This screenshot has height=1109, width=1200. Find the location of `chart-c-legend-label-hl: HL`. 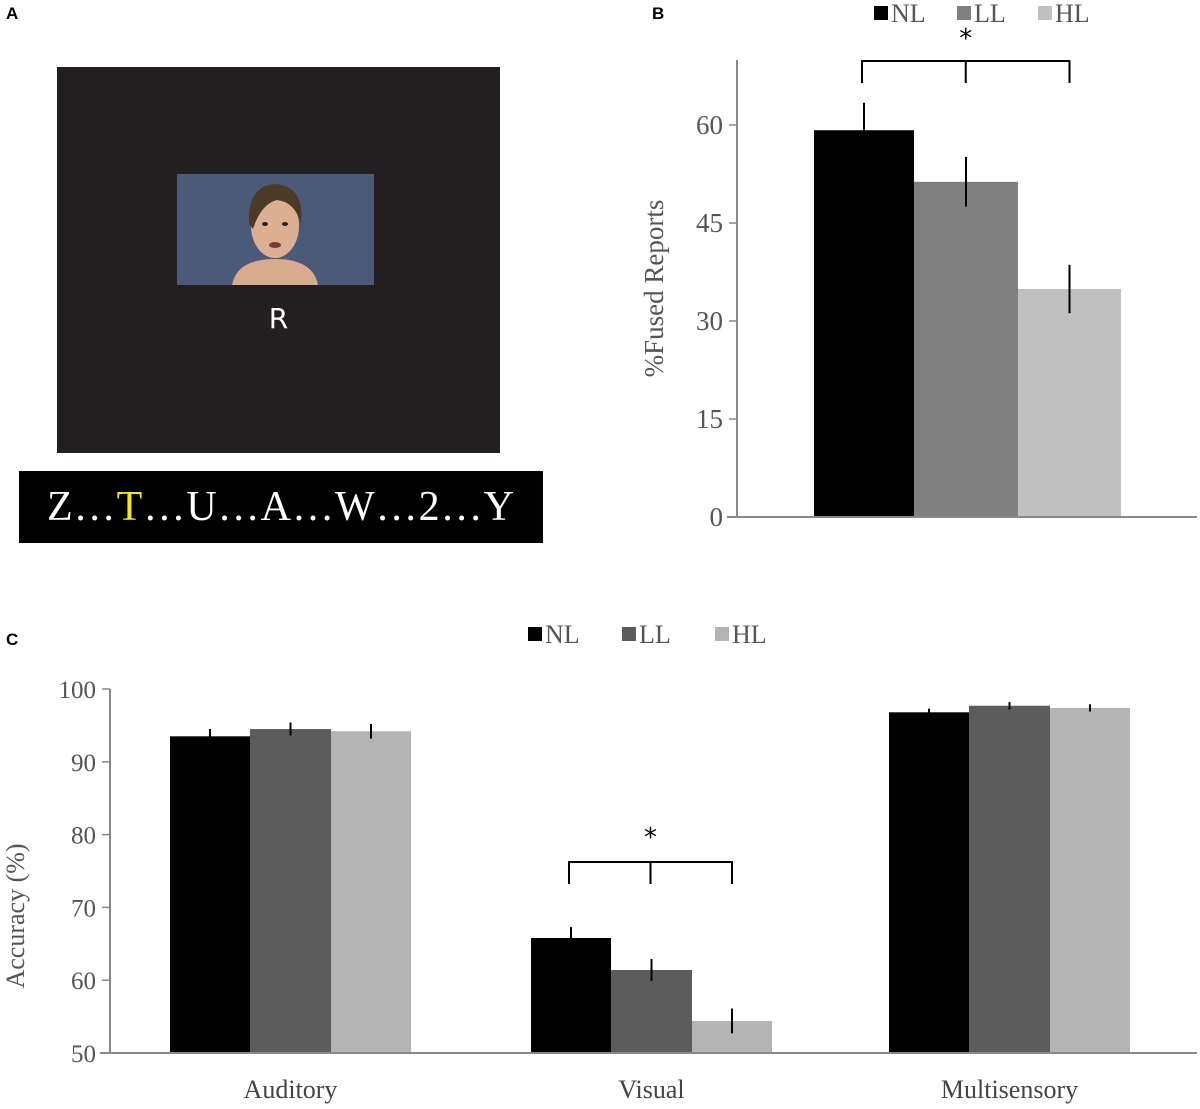

chart-c-legend-label-hl: HL is located at coordinates (749, 634).